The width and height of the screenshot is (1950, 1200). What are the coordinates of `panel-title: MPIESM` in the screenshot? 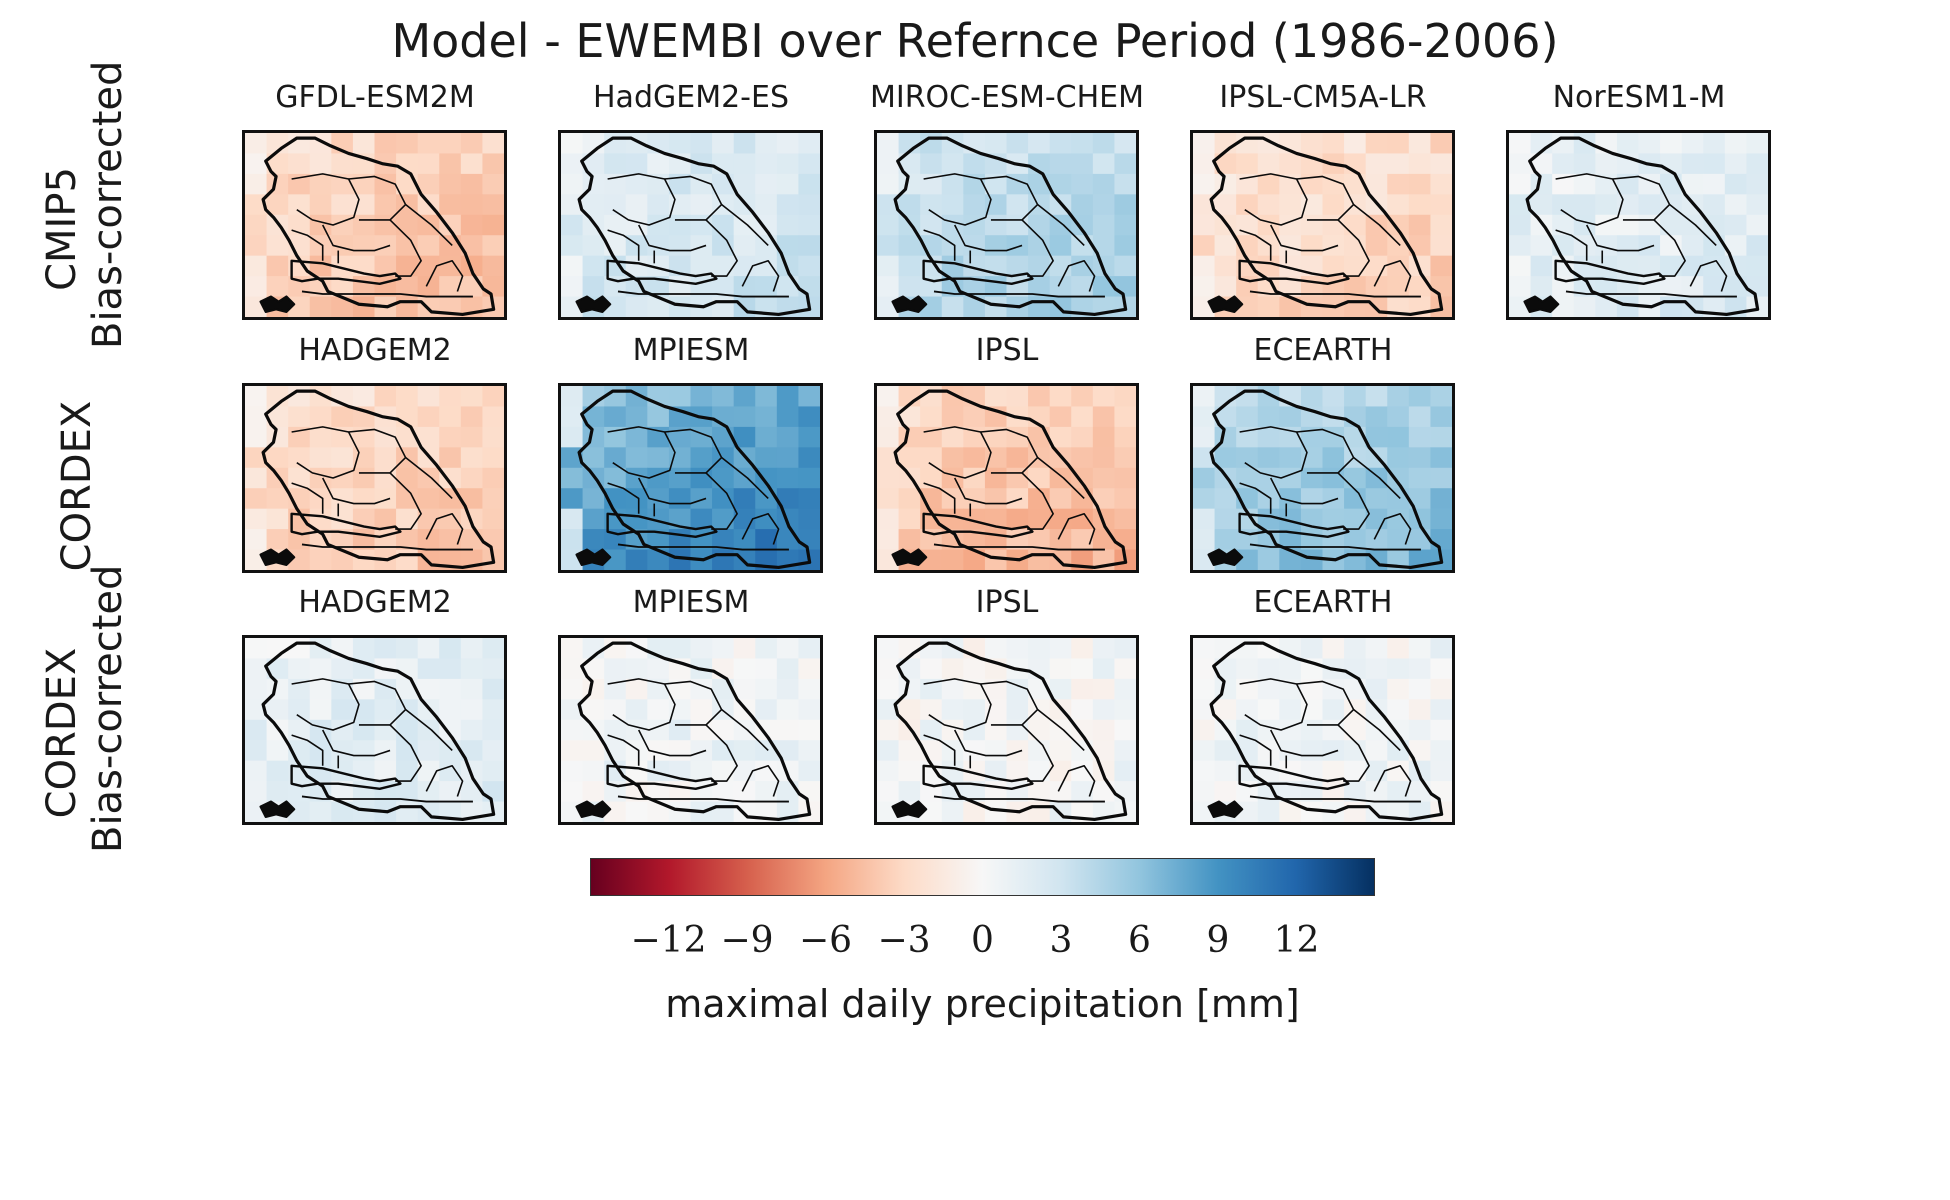 It's located at (691, 602).